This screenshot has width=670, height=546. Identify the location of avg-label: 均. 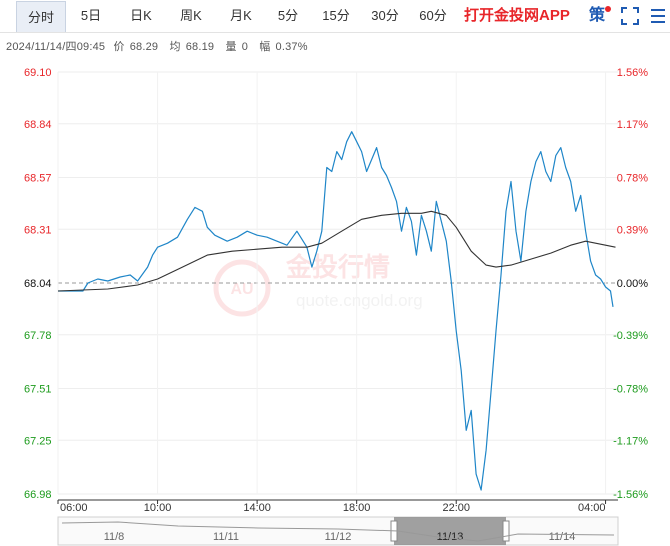
(175, 47).